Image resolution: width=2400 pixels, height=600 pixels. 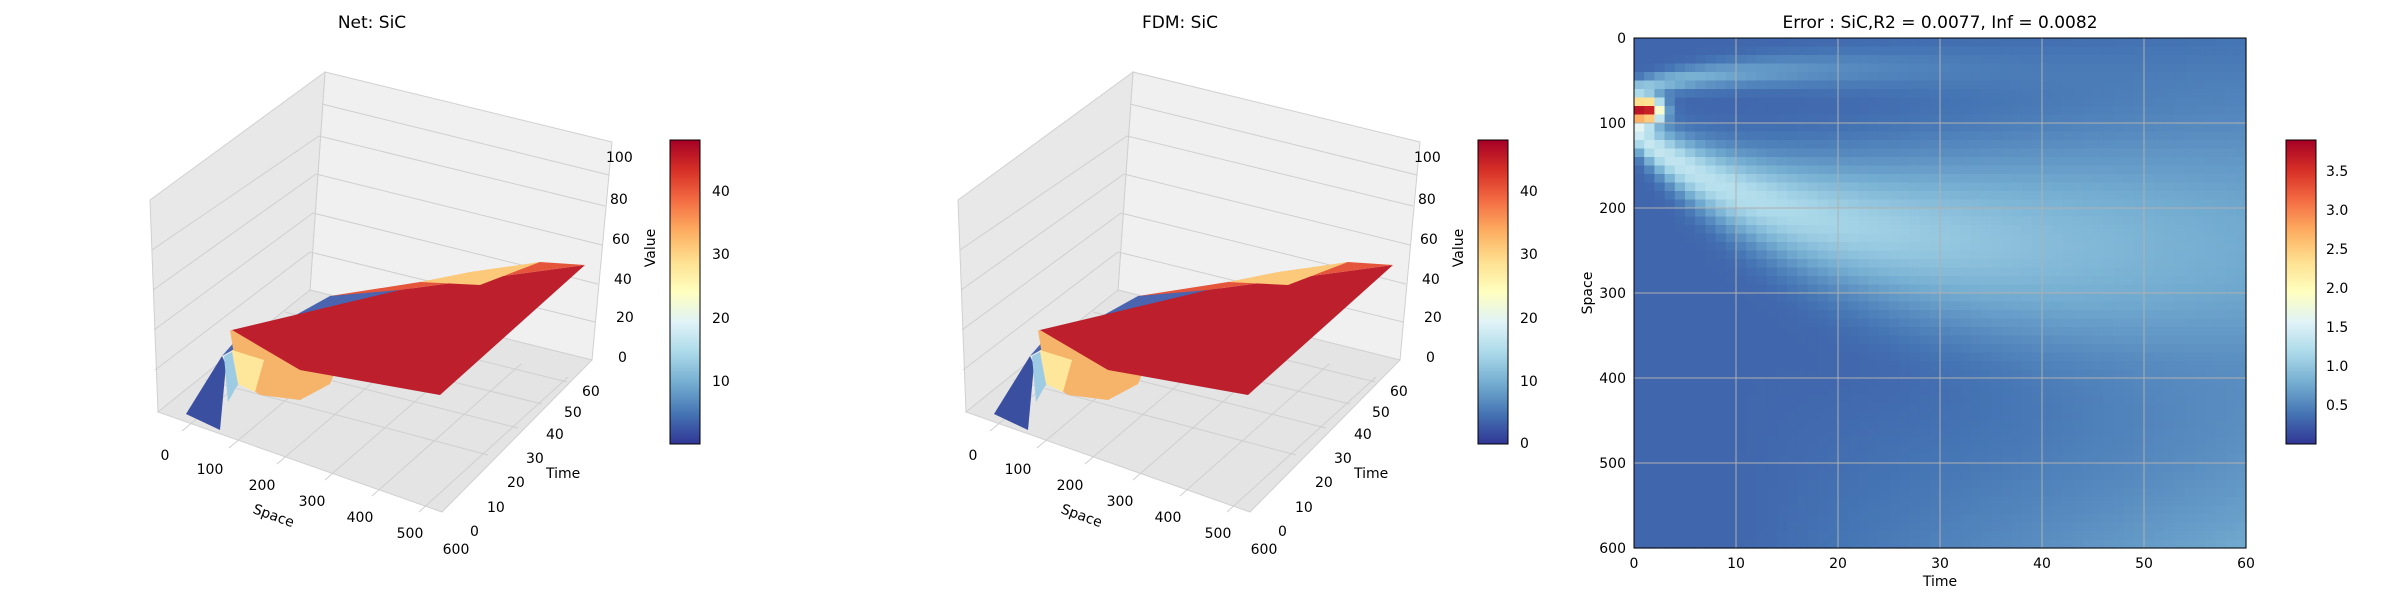 What do you see at coordinates (622, 358) in the screenshot?
I see `net-z-tick-0: 0` at bounding box center [622, 358].